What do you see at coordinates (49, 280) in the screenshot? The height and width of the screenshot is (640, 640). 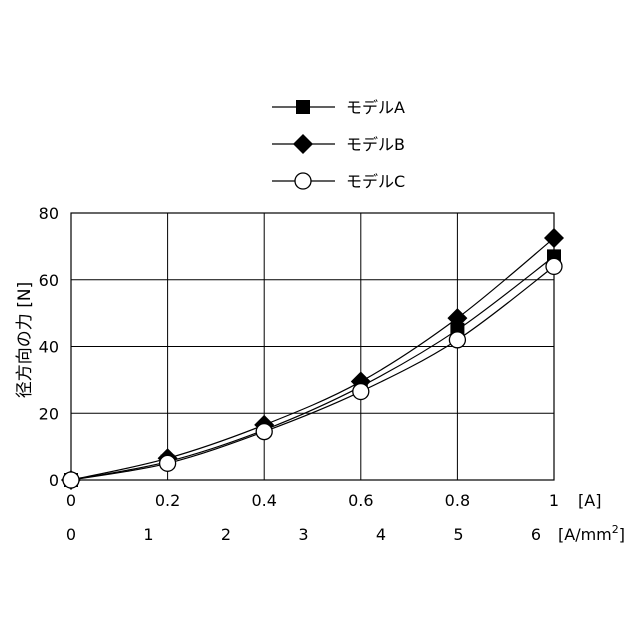 I see `y-tick-label: 60` at bounding box center [49, 280].